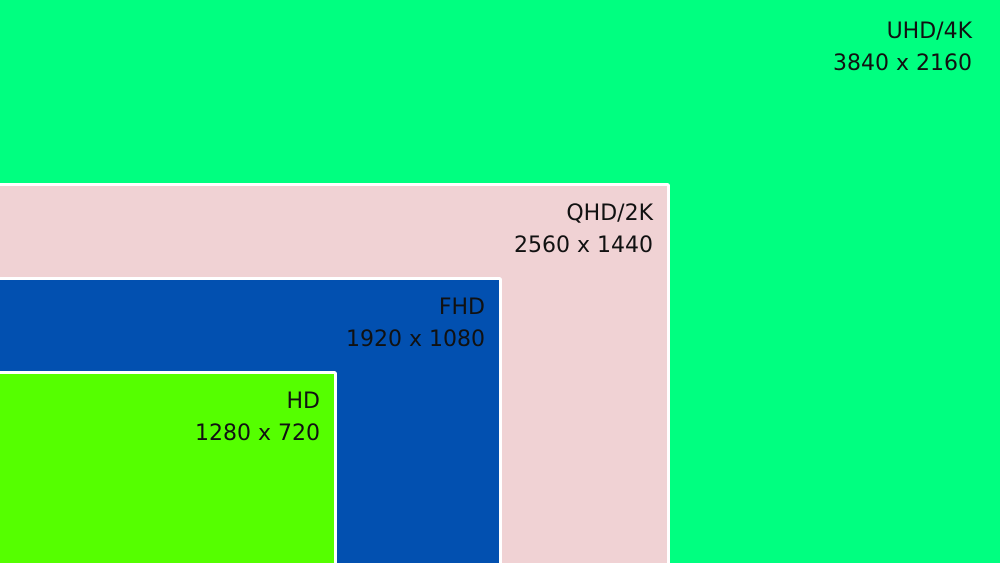 This screenshot has height=563, width=1000. Describe the element at coordinates (902, 48) in the screenshot. I see `uhd-4k-label: UHD/4K 3840 x 2160` at that location.